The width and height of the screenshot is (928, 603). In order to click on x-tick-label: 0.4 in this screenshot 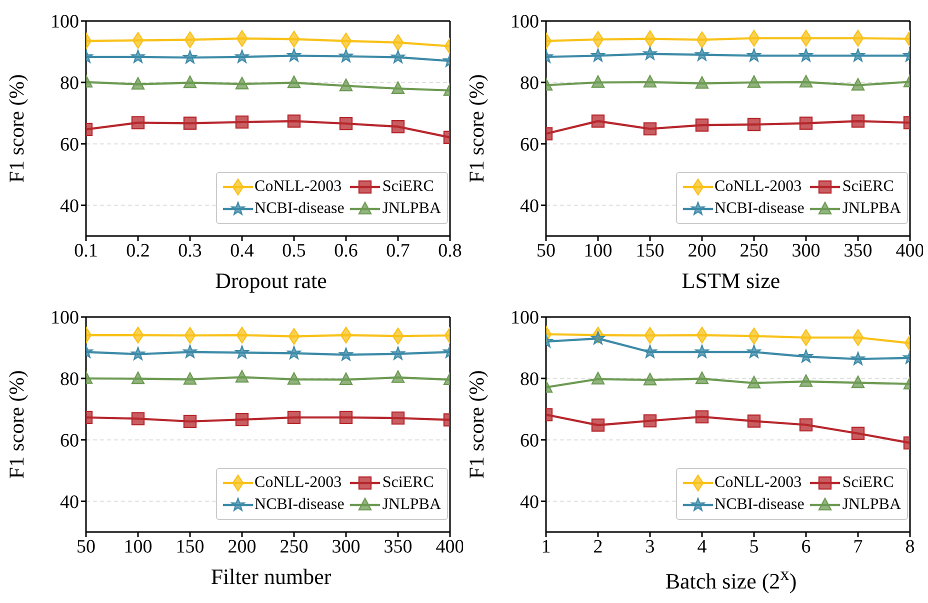, I will do `click(242, 251)`.